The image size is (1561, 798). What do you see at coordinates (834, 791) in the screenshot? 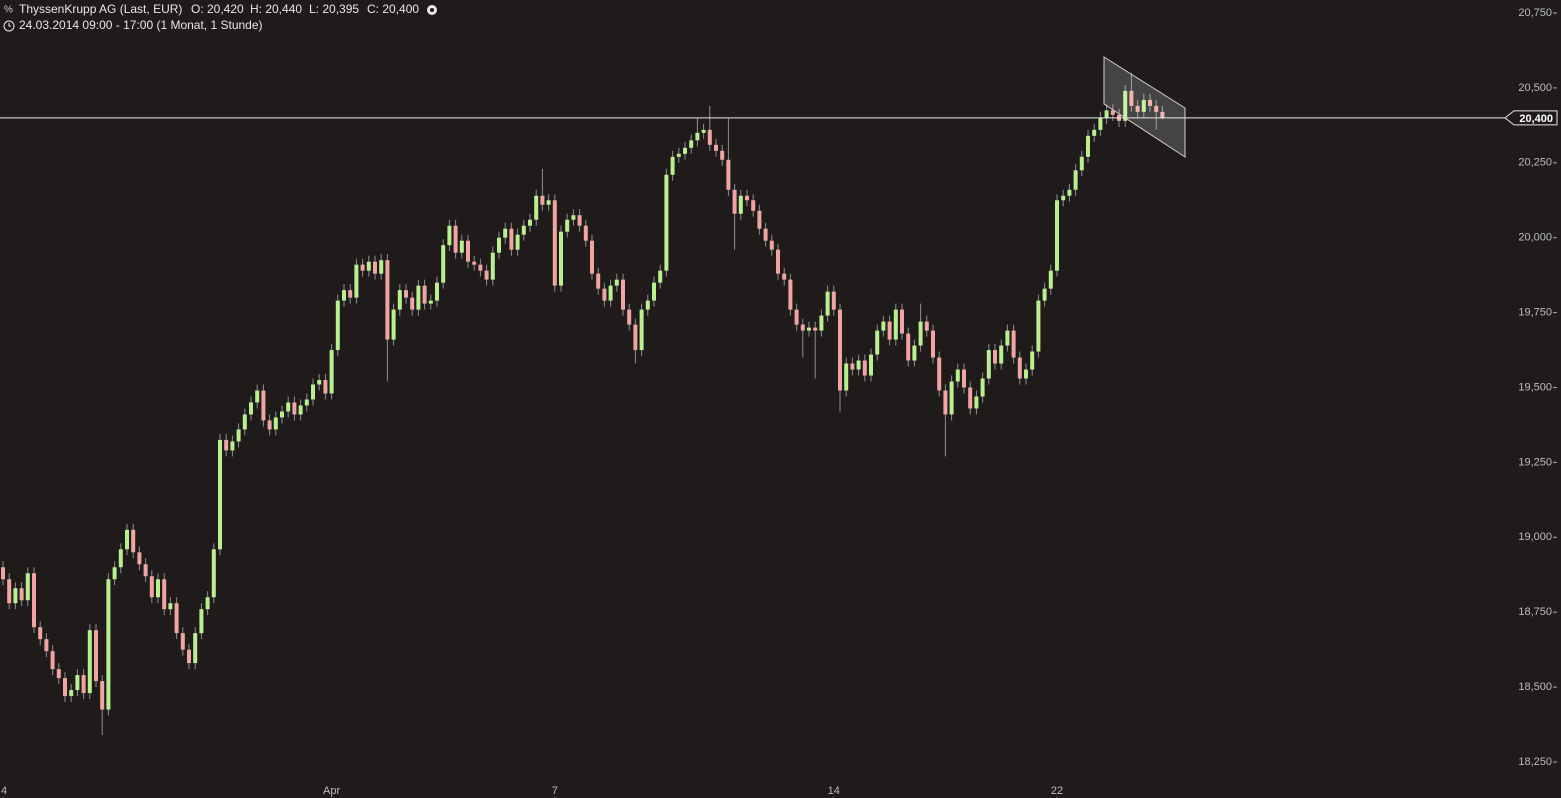
I see `x-tick-label: 14` at bounding box center [834, 791].